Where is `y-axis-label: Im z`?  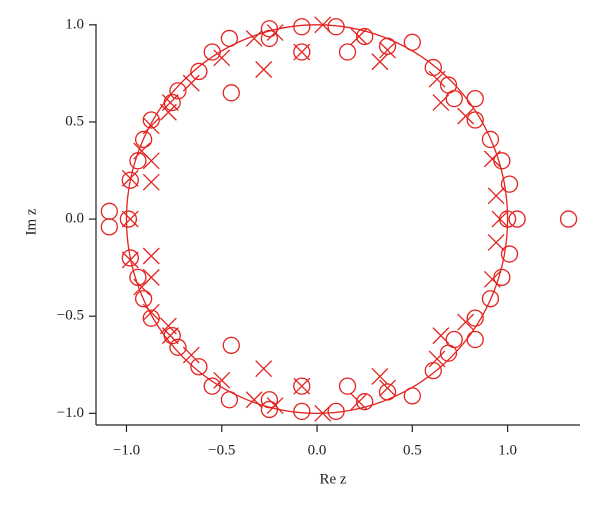 y-axis-label: Im z is located at coordinates (31, 221).